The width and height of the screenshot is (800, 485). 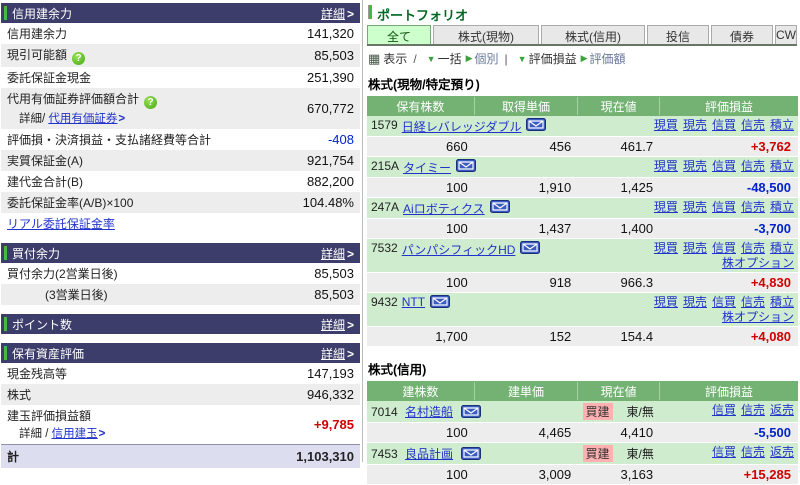 I want to click on stock-value-row: 100 918 966.3 +4,830, so click(x=582, y=283).